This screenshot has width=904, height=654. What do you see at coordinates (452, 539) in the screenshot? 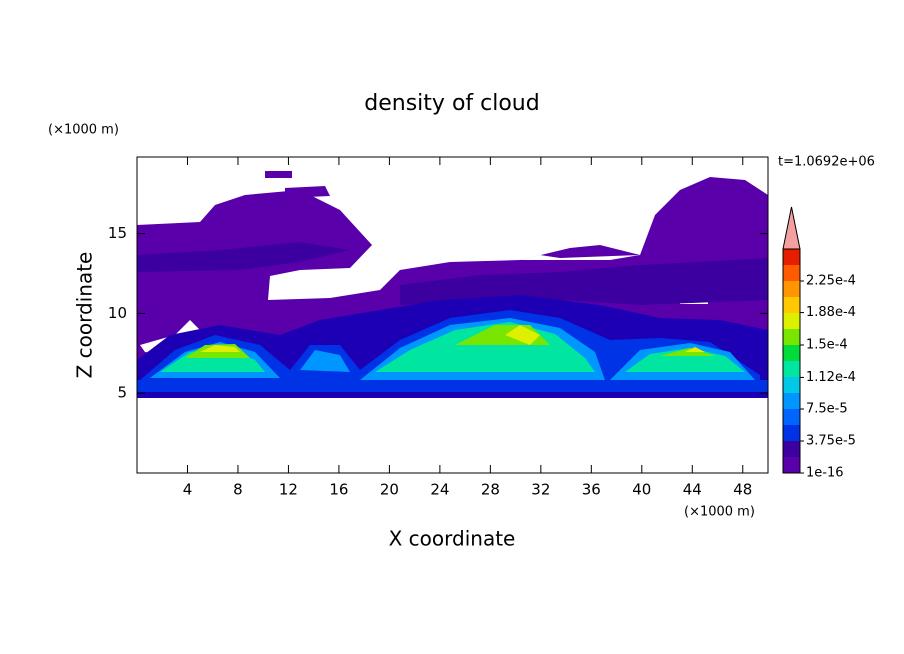
I see `x-axis-label: X coordinate` at bounding box center [452, 539].